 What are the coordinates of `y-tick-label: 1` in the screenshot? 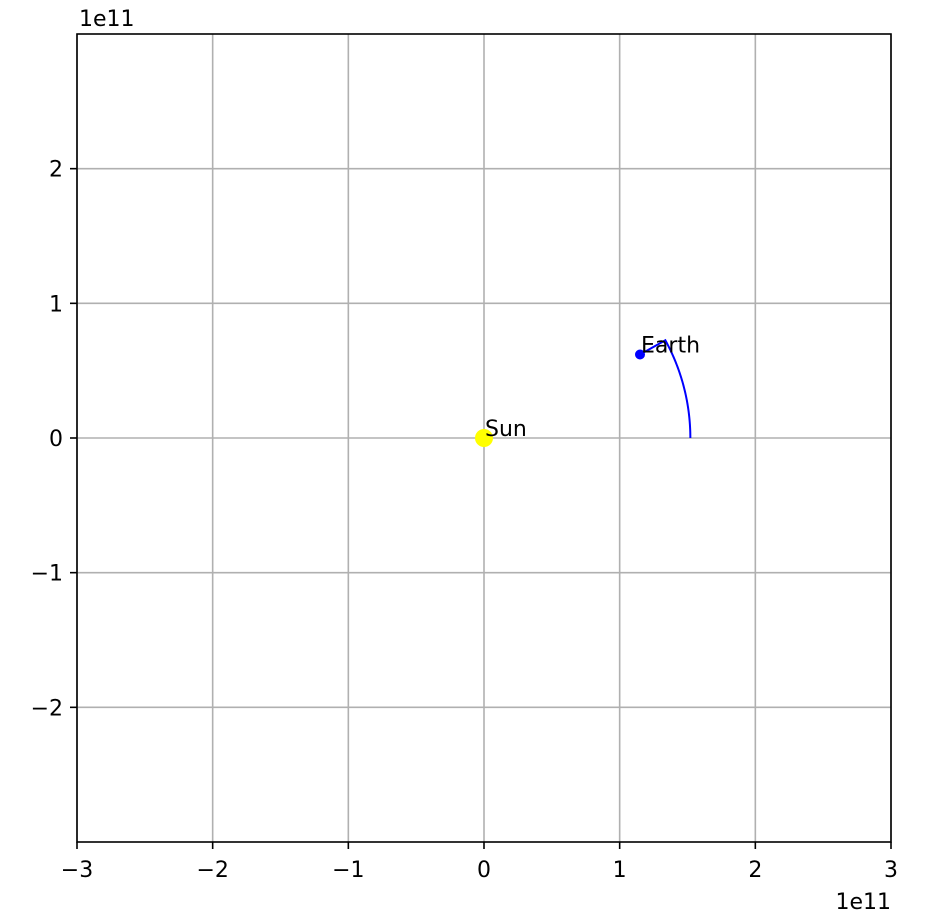 It's located at (56, 304).